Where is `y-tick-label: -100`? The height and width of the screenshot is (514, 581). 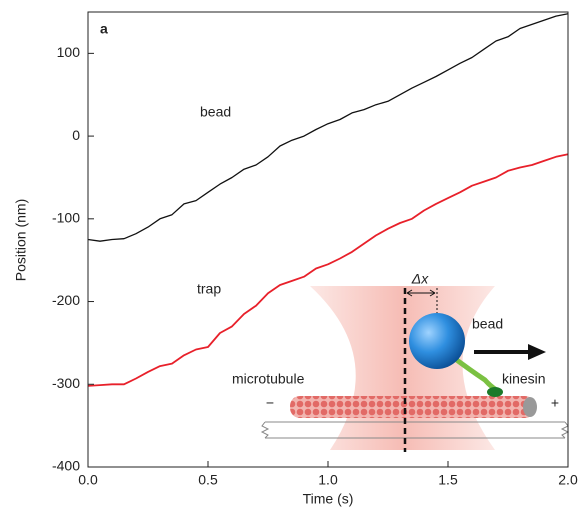 y-tick-label: -100 is located at coordinates (66, 218).